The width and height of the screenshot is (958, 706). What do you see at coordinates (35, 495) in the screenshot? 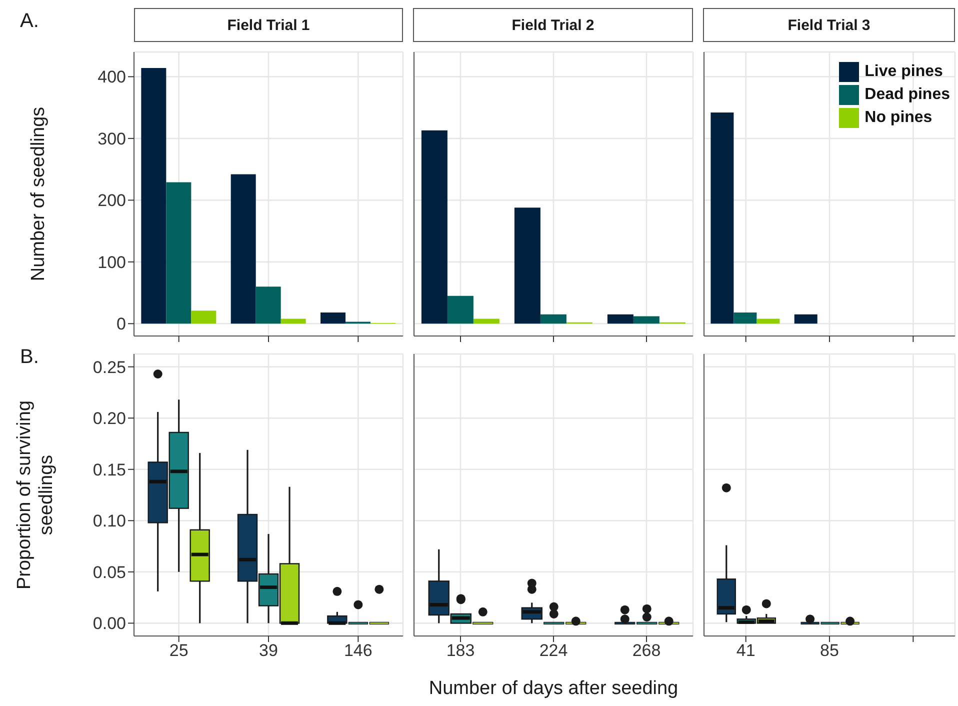
I see `y-axis-title: Proportion of surviving seedlings` at bounding box center [35, 495].